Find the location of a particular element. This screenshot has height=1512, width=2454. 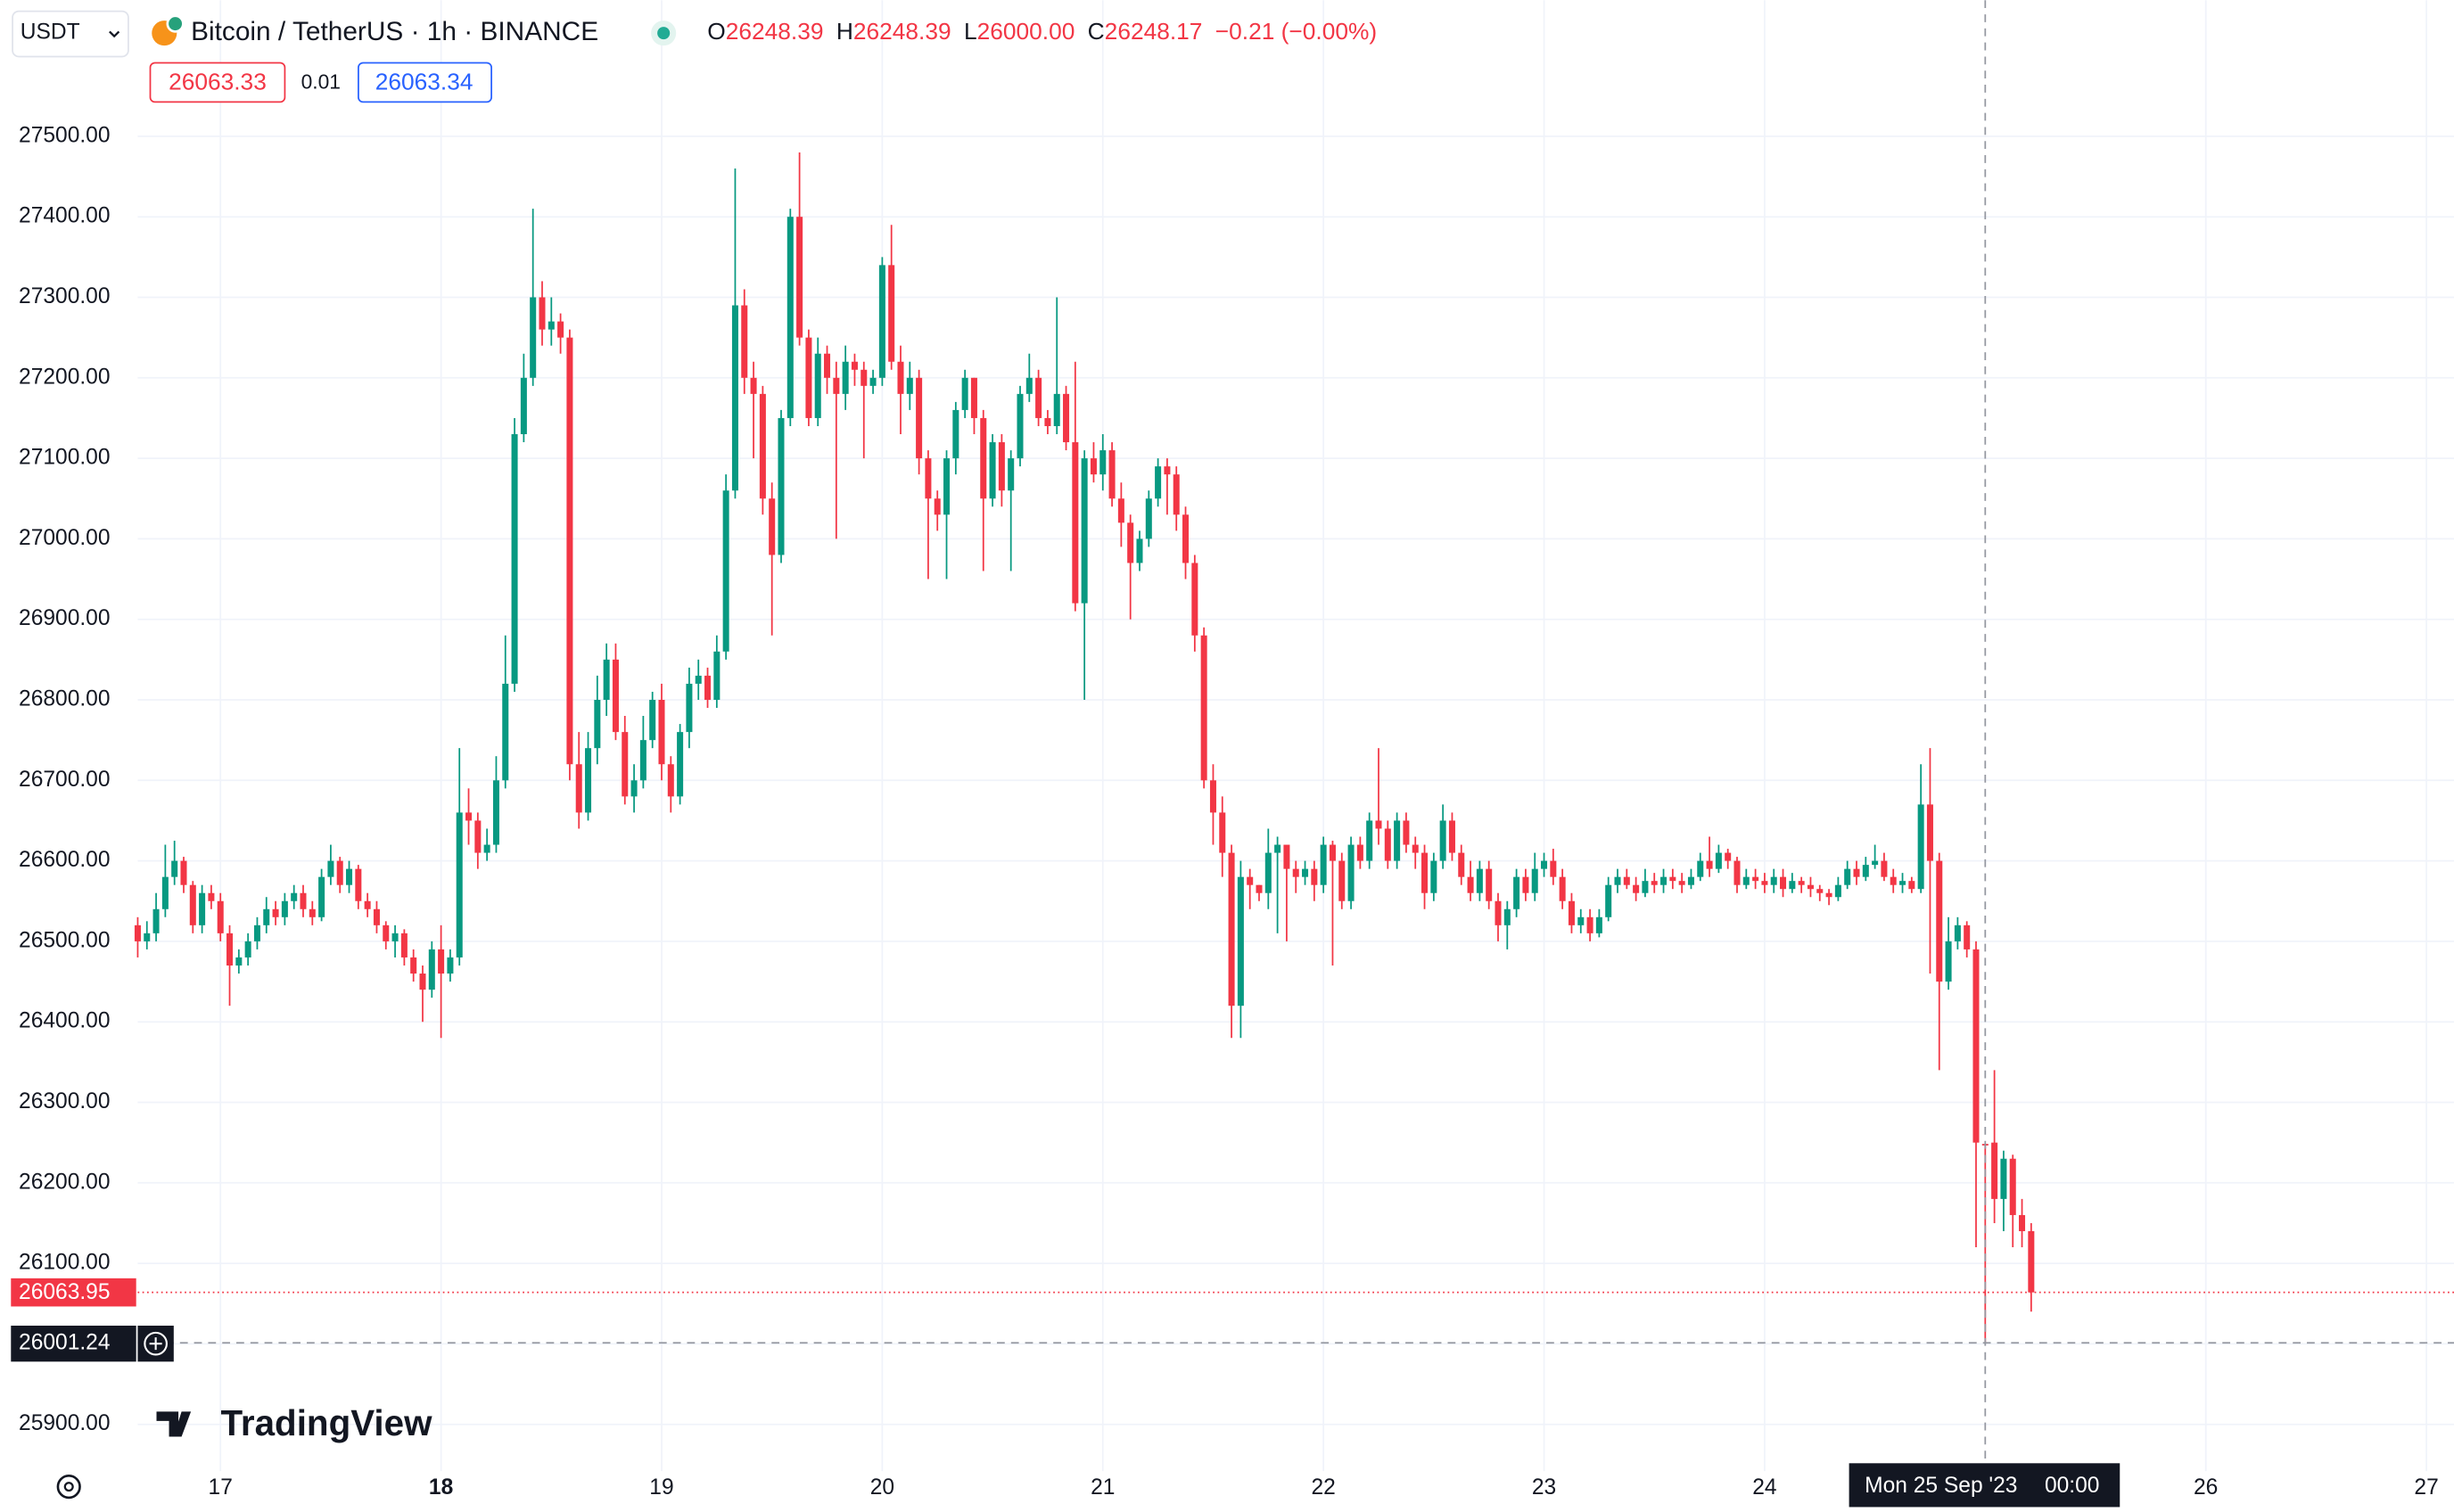

x-tick-label: 23 is located at coordinates (1544, 1487).